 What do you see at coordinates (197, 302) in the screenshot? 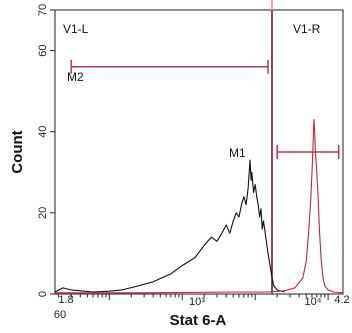
I see `x-tick-label-1e3: 10³` at bounding box center [197, 302].